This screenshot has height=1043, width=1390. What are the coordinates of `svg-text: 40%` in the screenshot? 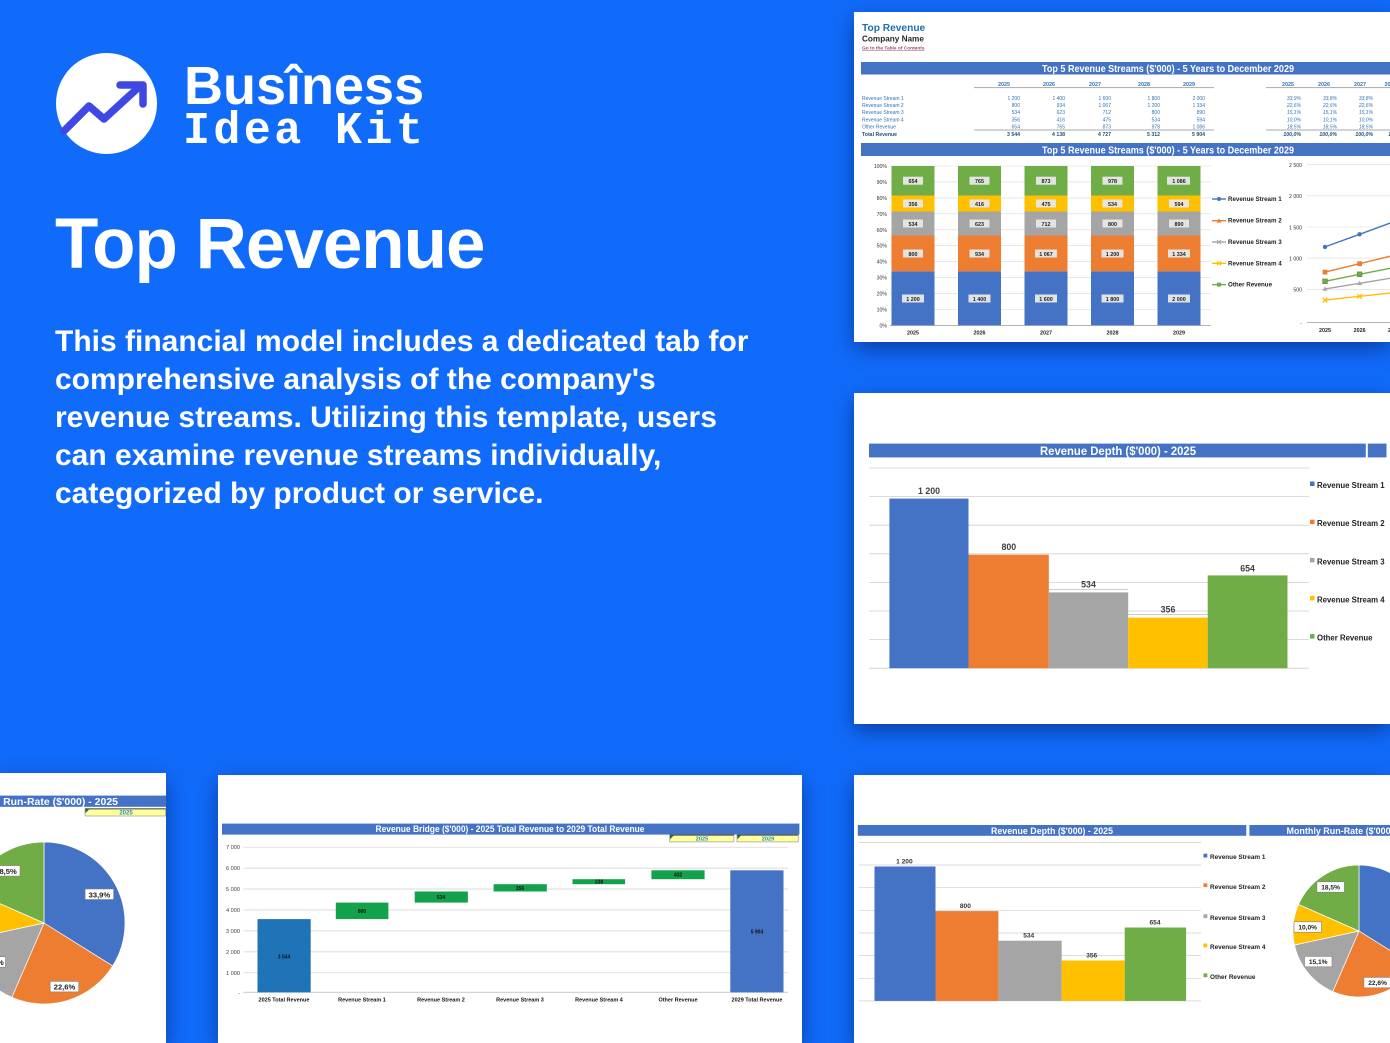 It's located at (882, 263).